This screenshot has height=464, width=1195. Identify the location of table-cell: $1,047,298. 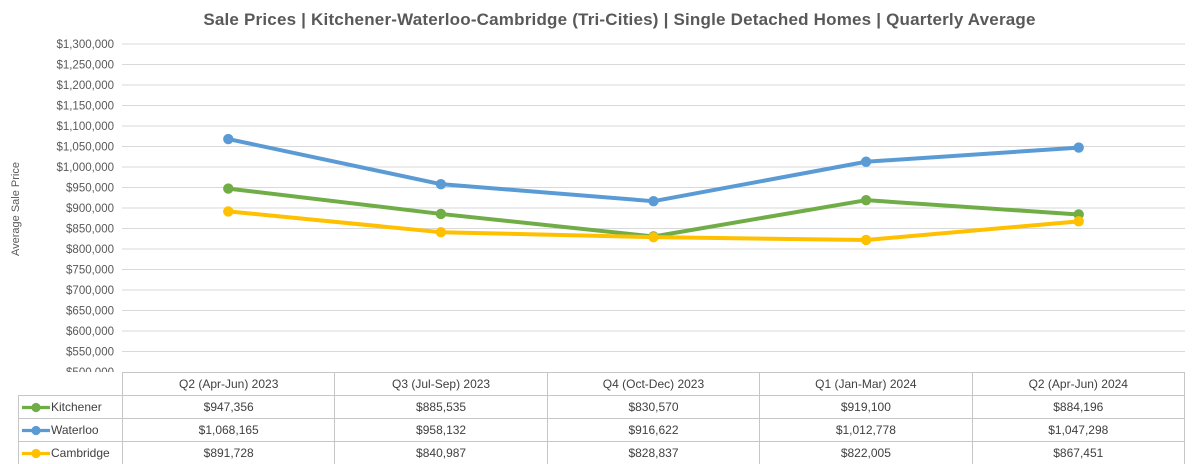
(1078, 430).